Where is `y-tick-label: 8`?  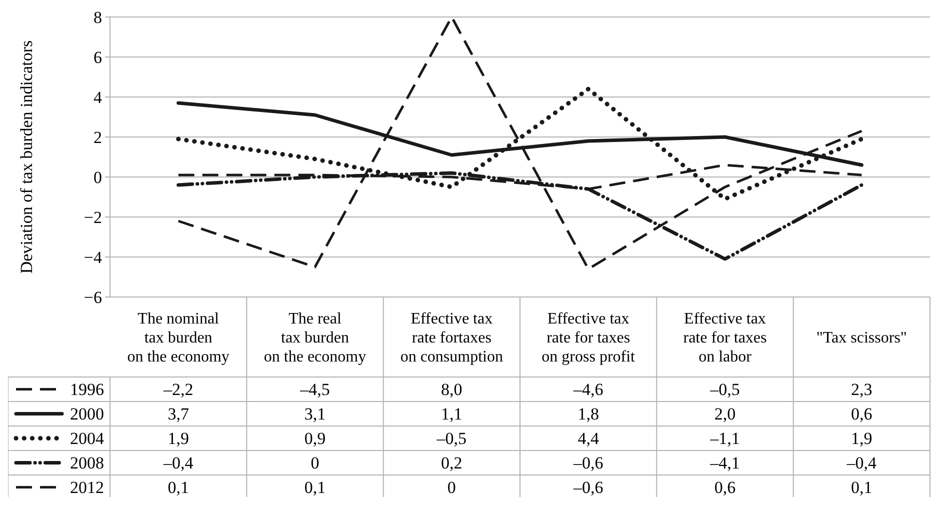
y-tick-label: 8 is located at coordinates (98, 17).